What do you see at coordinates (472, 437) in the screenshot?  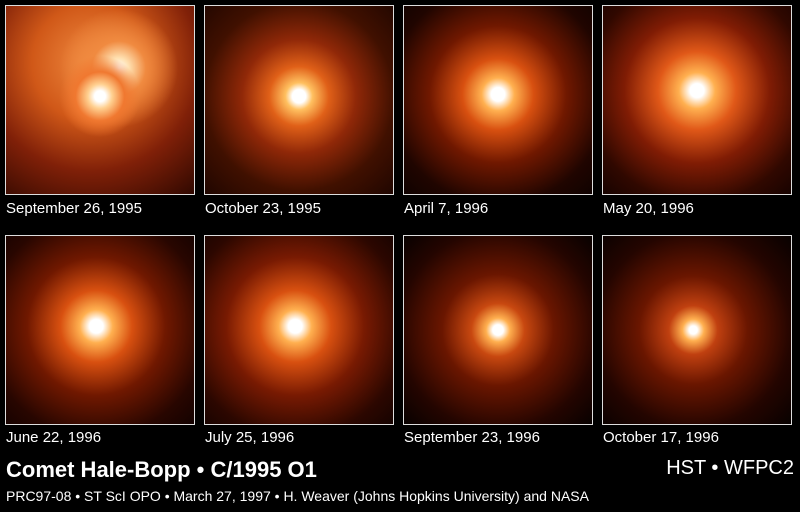 I see `panel-date: September 23, 1996` at bounding box center [472, 437].